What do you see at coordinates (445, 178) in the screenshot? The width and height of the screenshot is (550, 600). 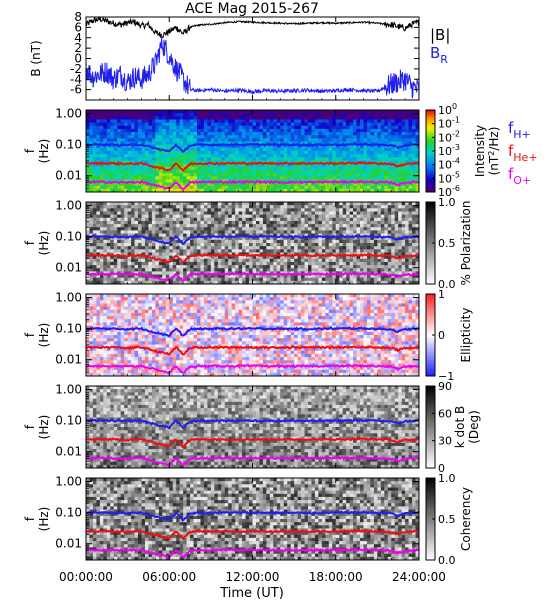 I see `colorbar-tick-base: 10` at bounding box center [445, 178].